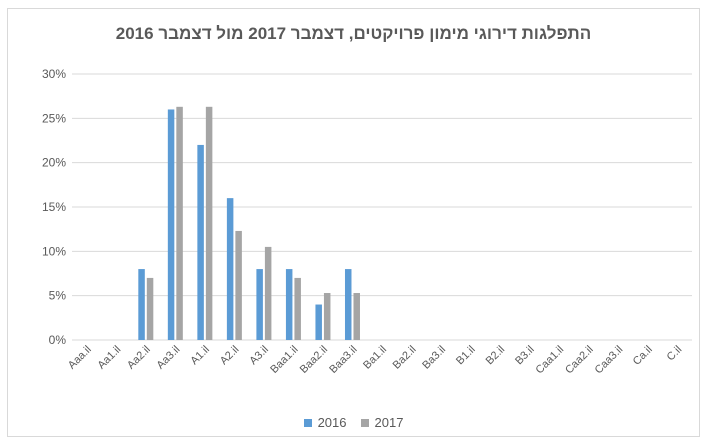  What do you see at coordinates (343, 360) in the screenshot?
I see `x-tick-label: Baa3.il` at bounding box center [343, 360].